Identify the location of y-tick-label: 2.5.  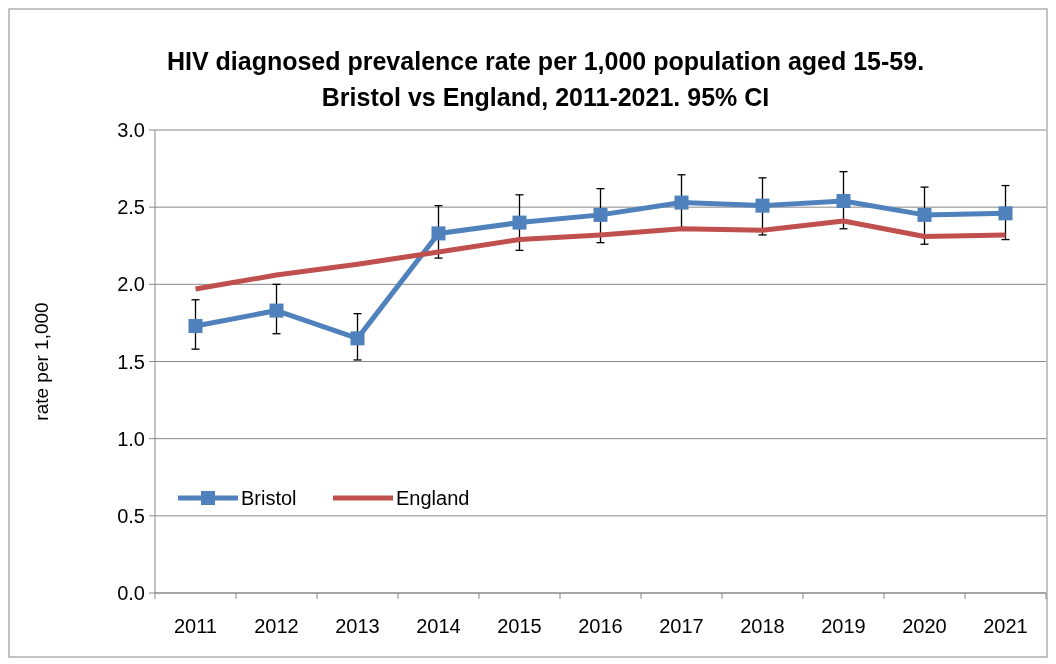
(131, 207).